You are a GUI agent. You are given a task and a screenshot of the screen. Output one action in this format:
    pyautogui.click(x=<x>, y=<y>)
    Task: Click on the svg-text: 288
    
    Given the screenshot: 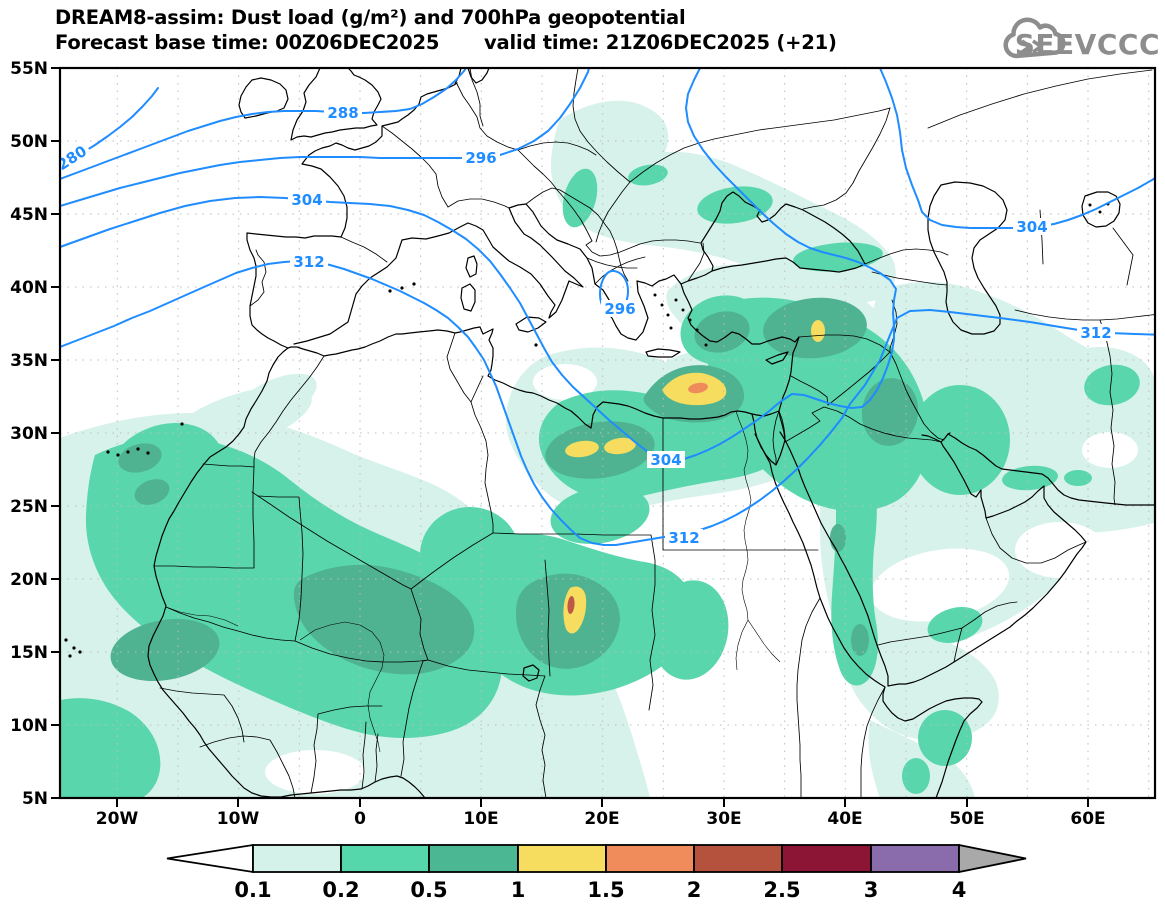 What is the action you would take?
    pyautogui.click(x=342, y=113)
    